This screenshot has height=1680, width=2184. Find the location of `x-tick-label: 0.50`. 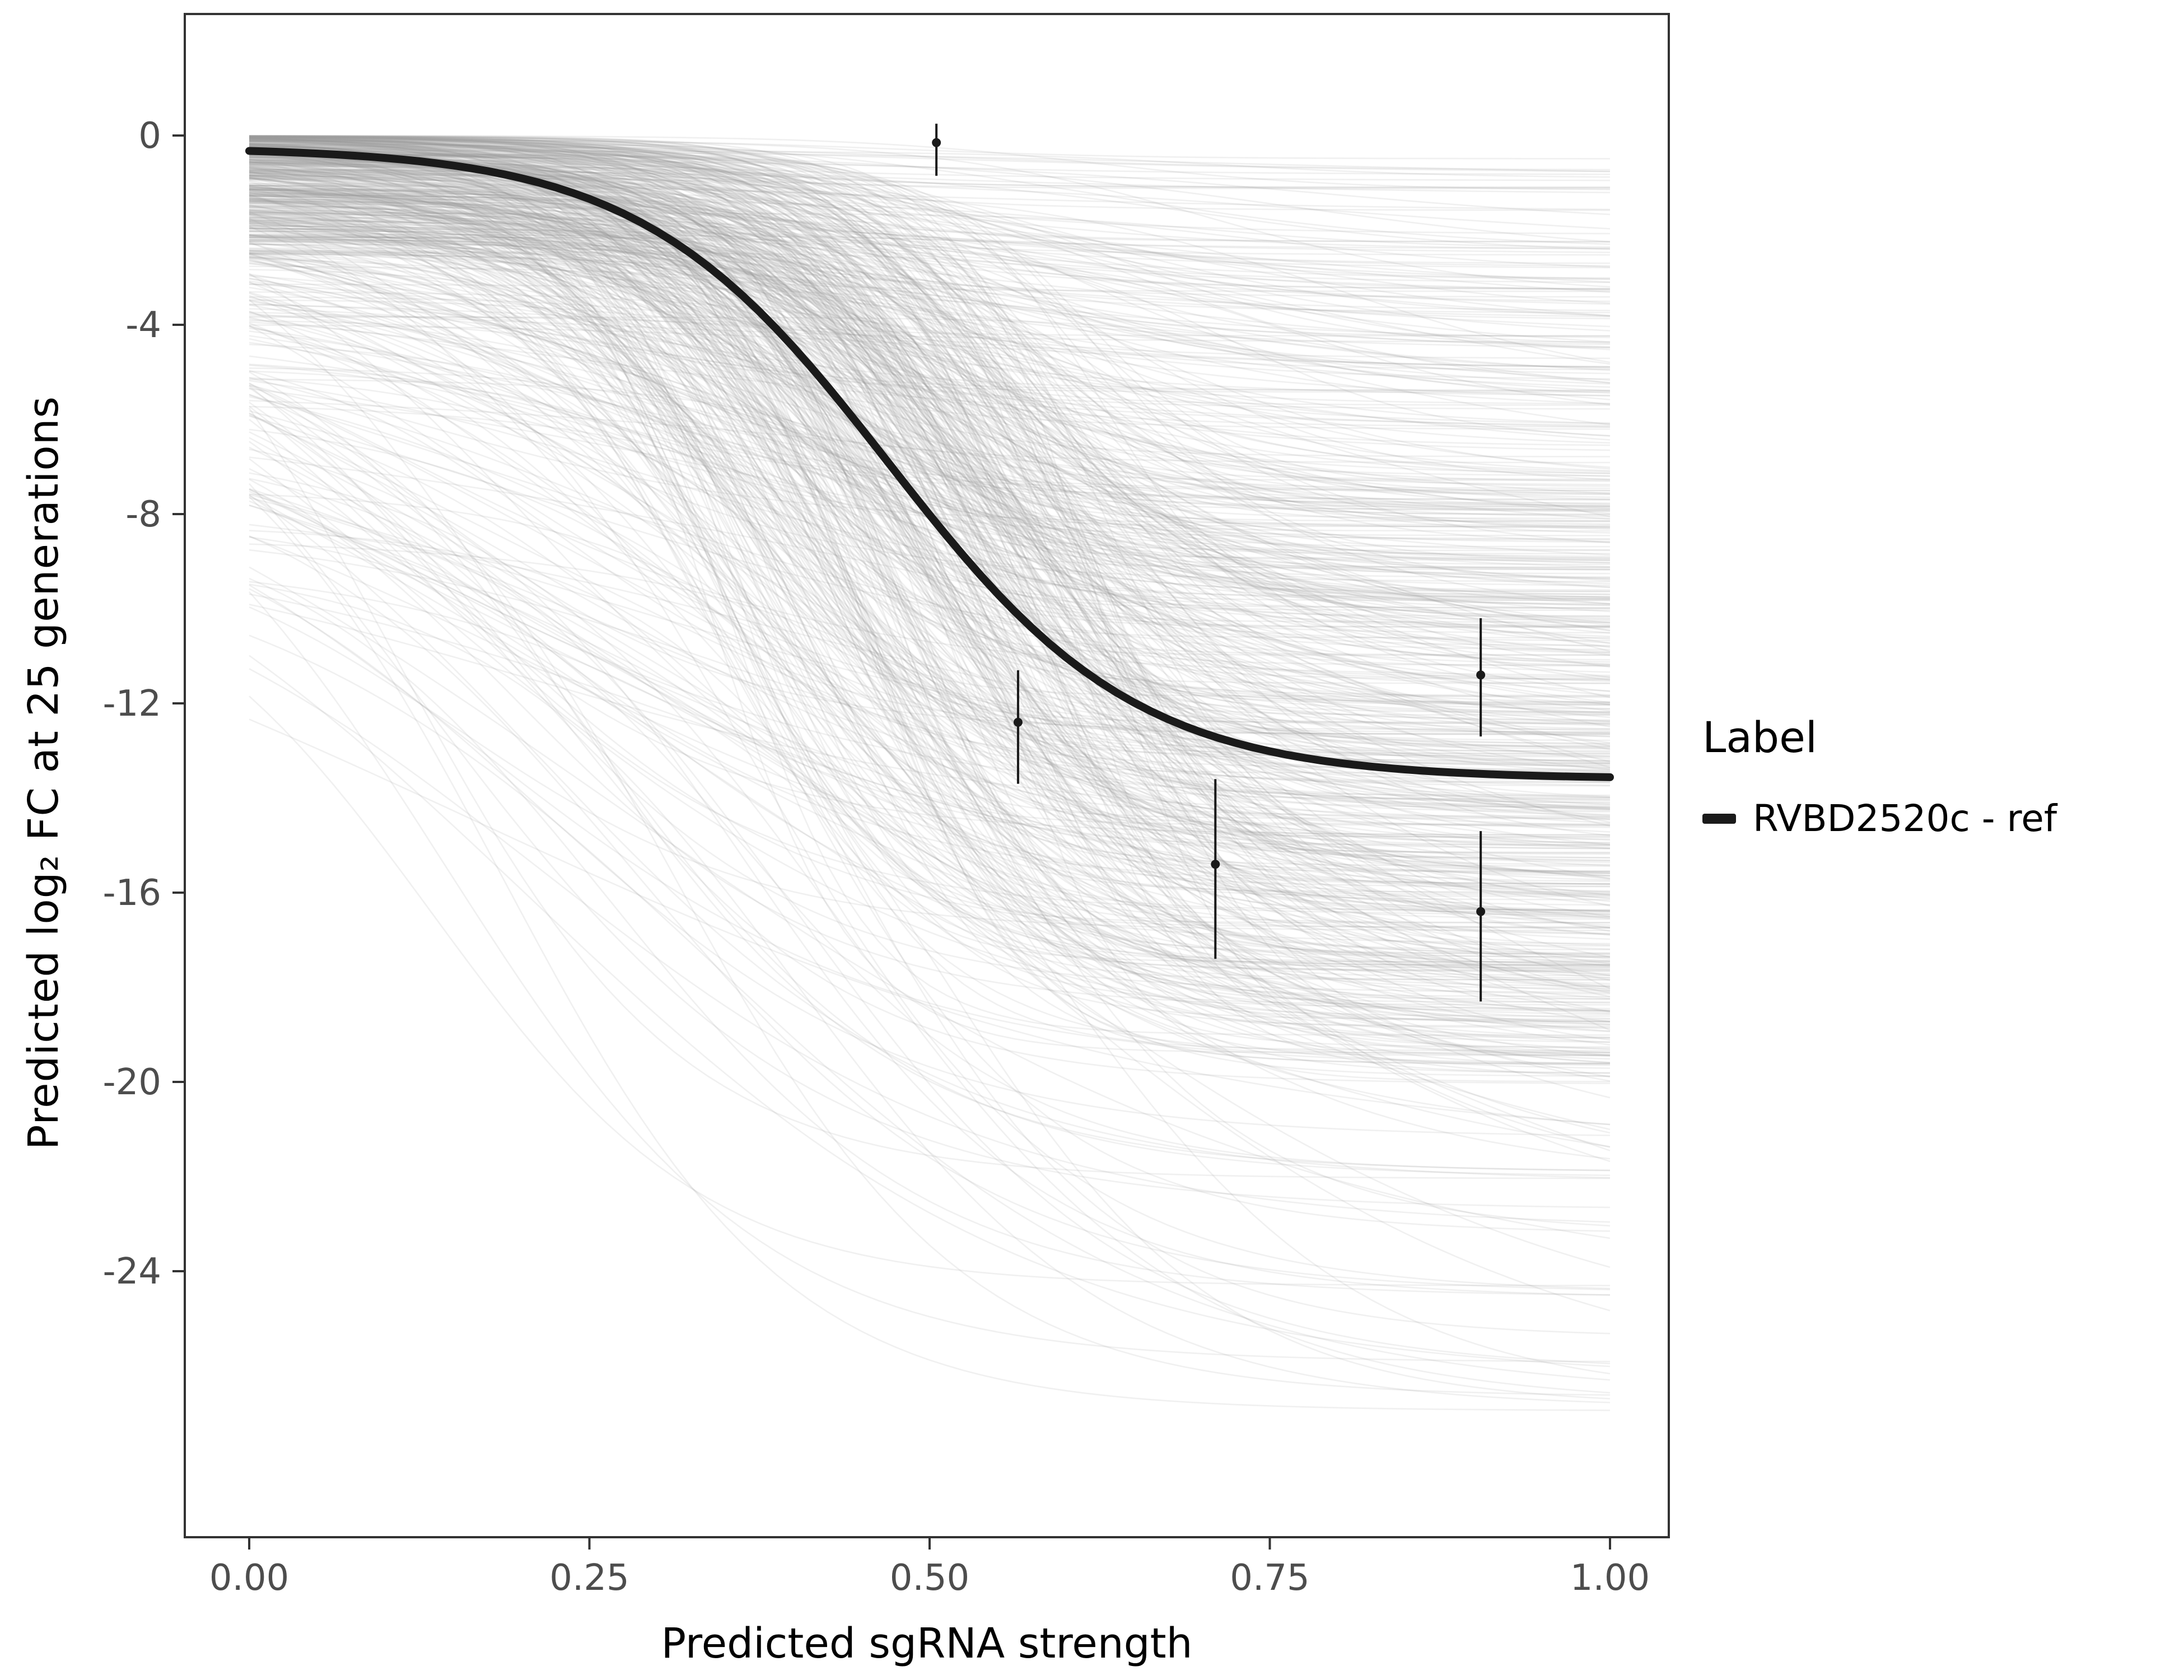

x-tick-label: 0.50 is located at coordinates (930, 1578).